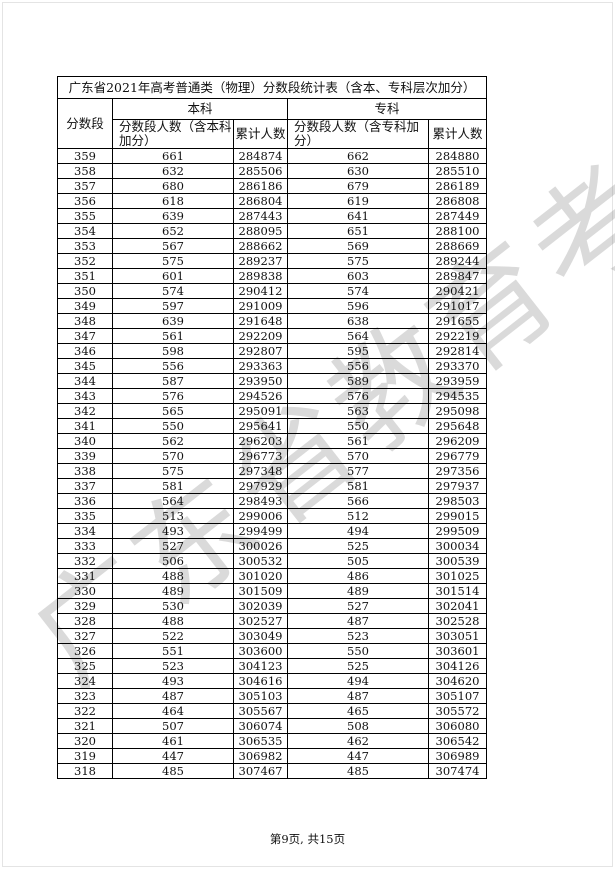  I want to click on cell-undergrad-cumulative: 289237, so click(260, 261).